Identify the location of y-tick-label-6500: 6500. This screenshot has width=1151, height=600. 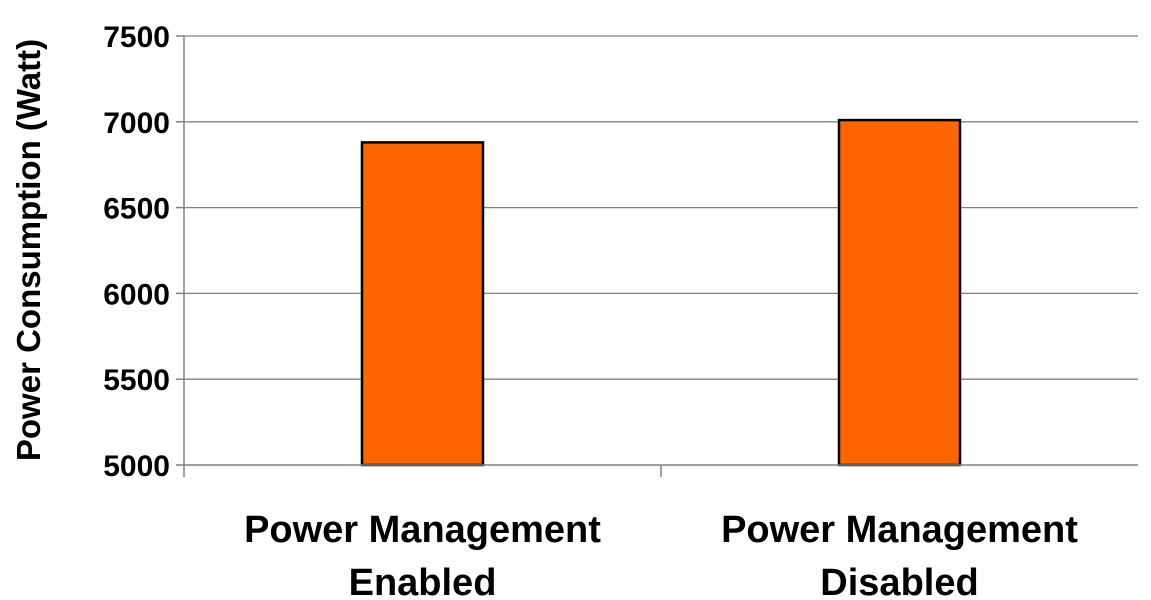
(136, 209).